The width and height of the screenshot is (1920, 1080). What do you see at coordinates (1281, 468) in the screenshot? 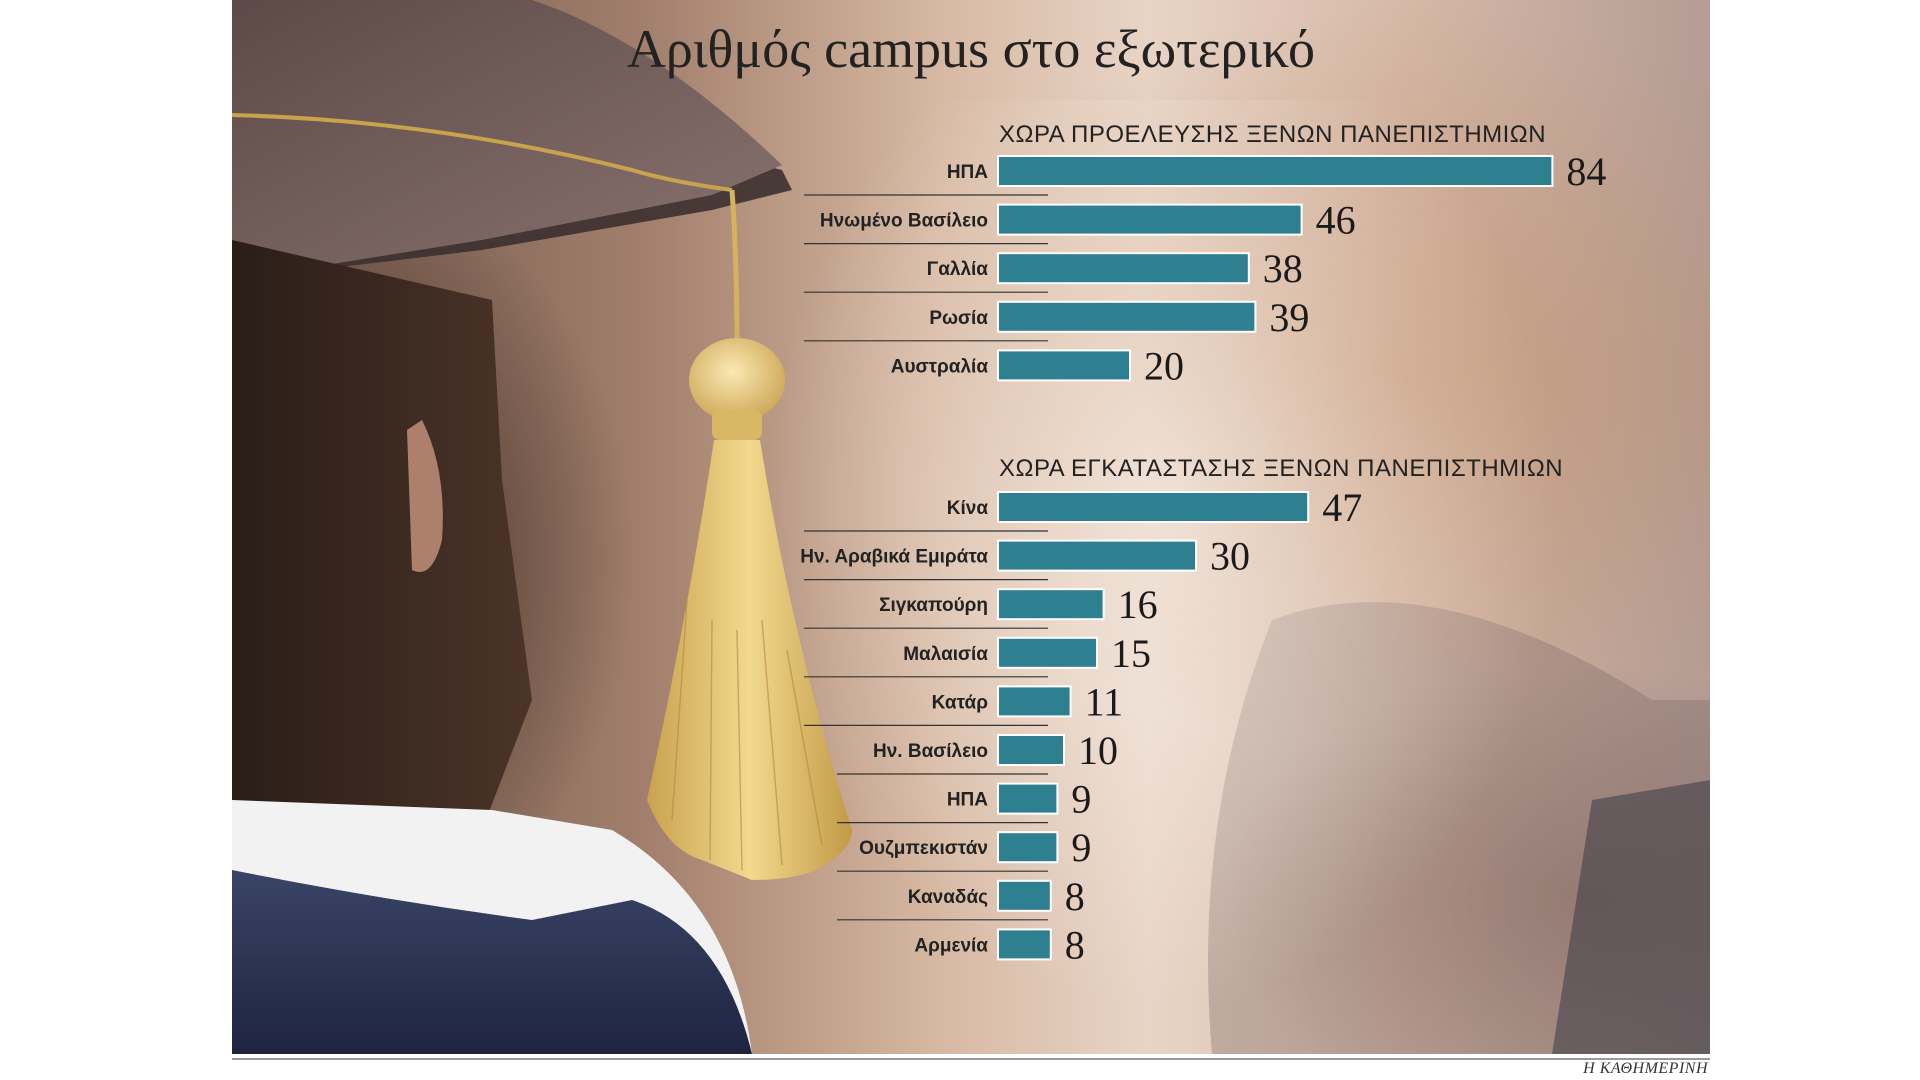
I see `section-title: ΧΩΡΑ ΕΓΚΑΤΑΣΤΑΣΗΣ ΞΕΝΩΝ ΠΑΝΕΠΙΣΤΗΜΙΩΝ` at bounding box center [1281, 468].